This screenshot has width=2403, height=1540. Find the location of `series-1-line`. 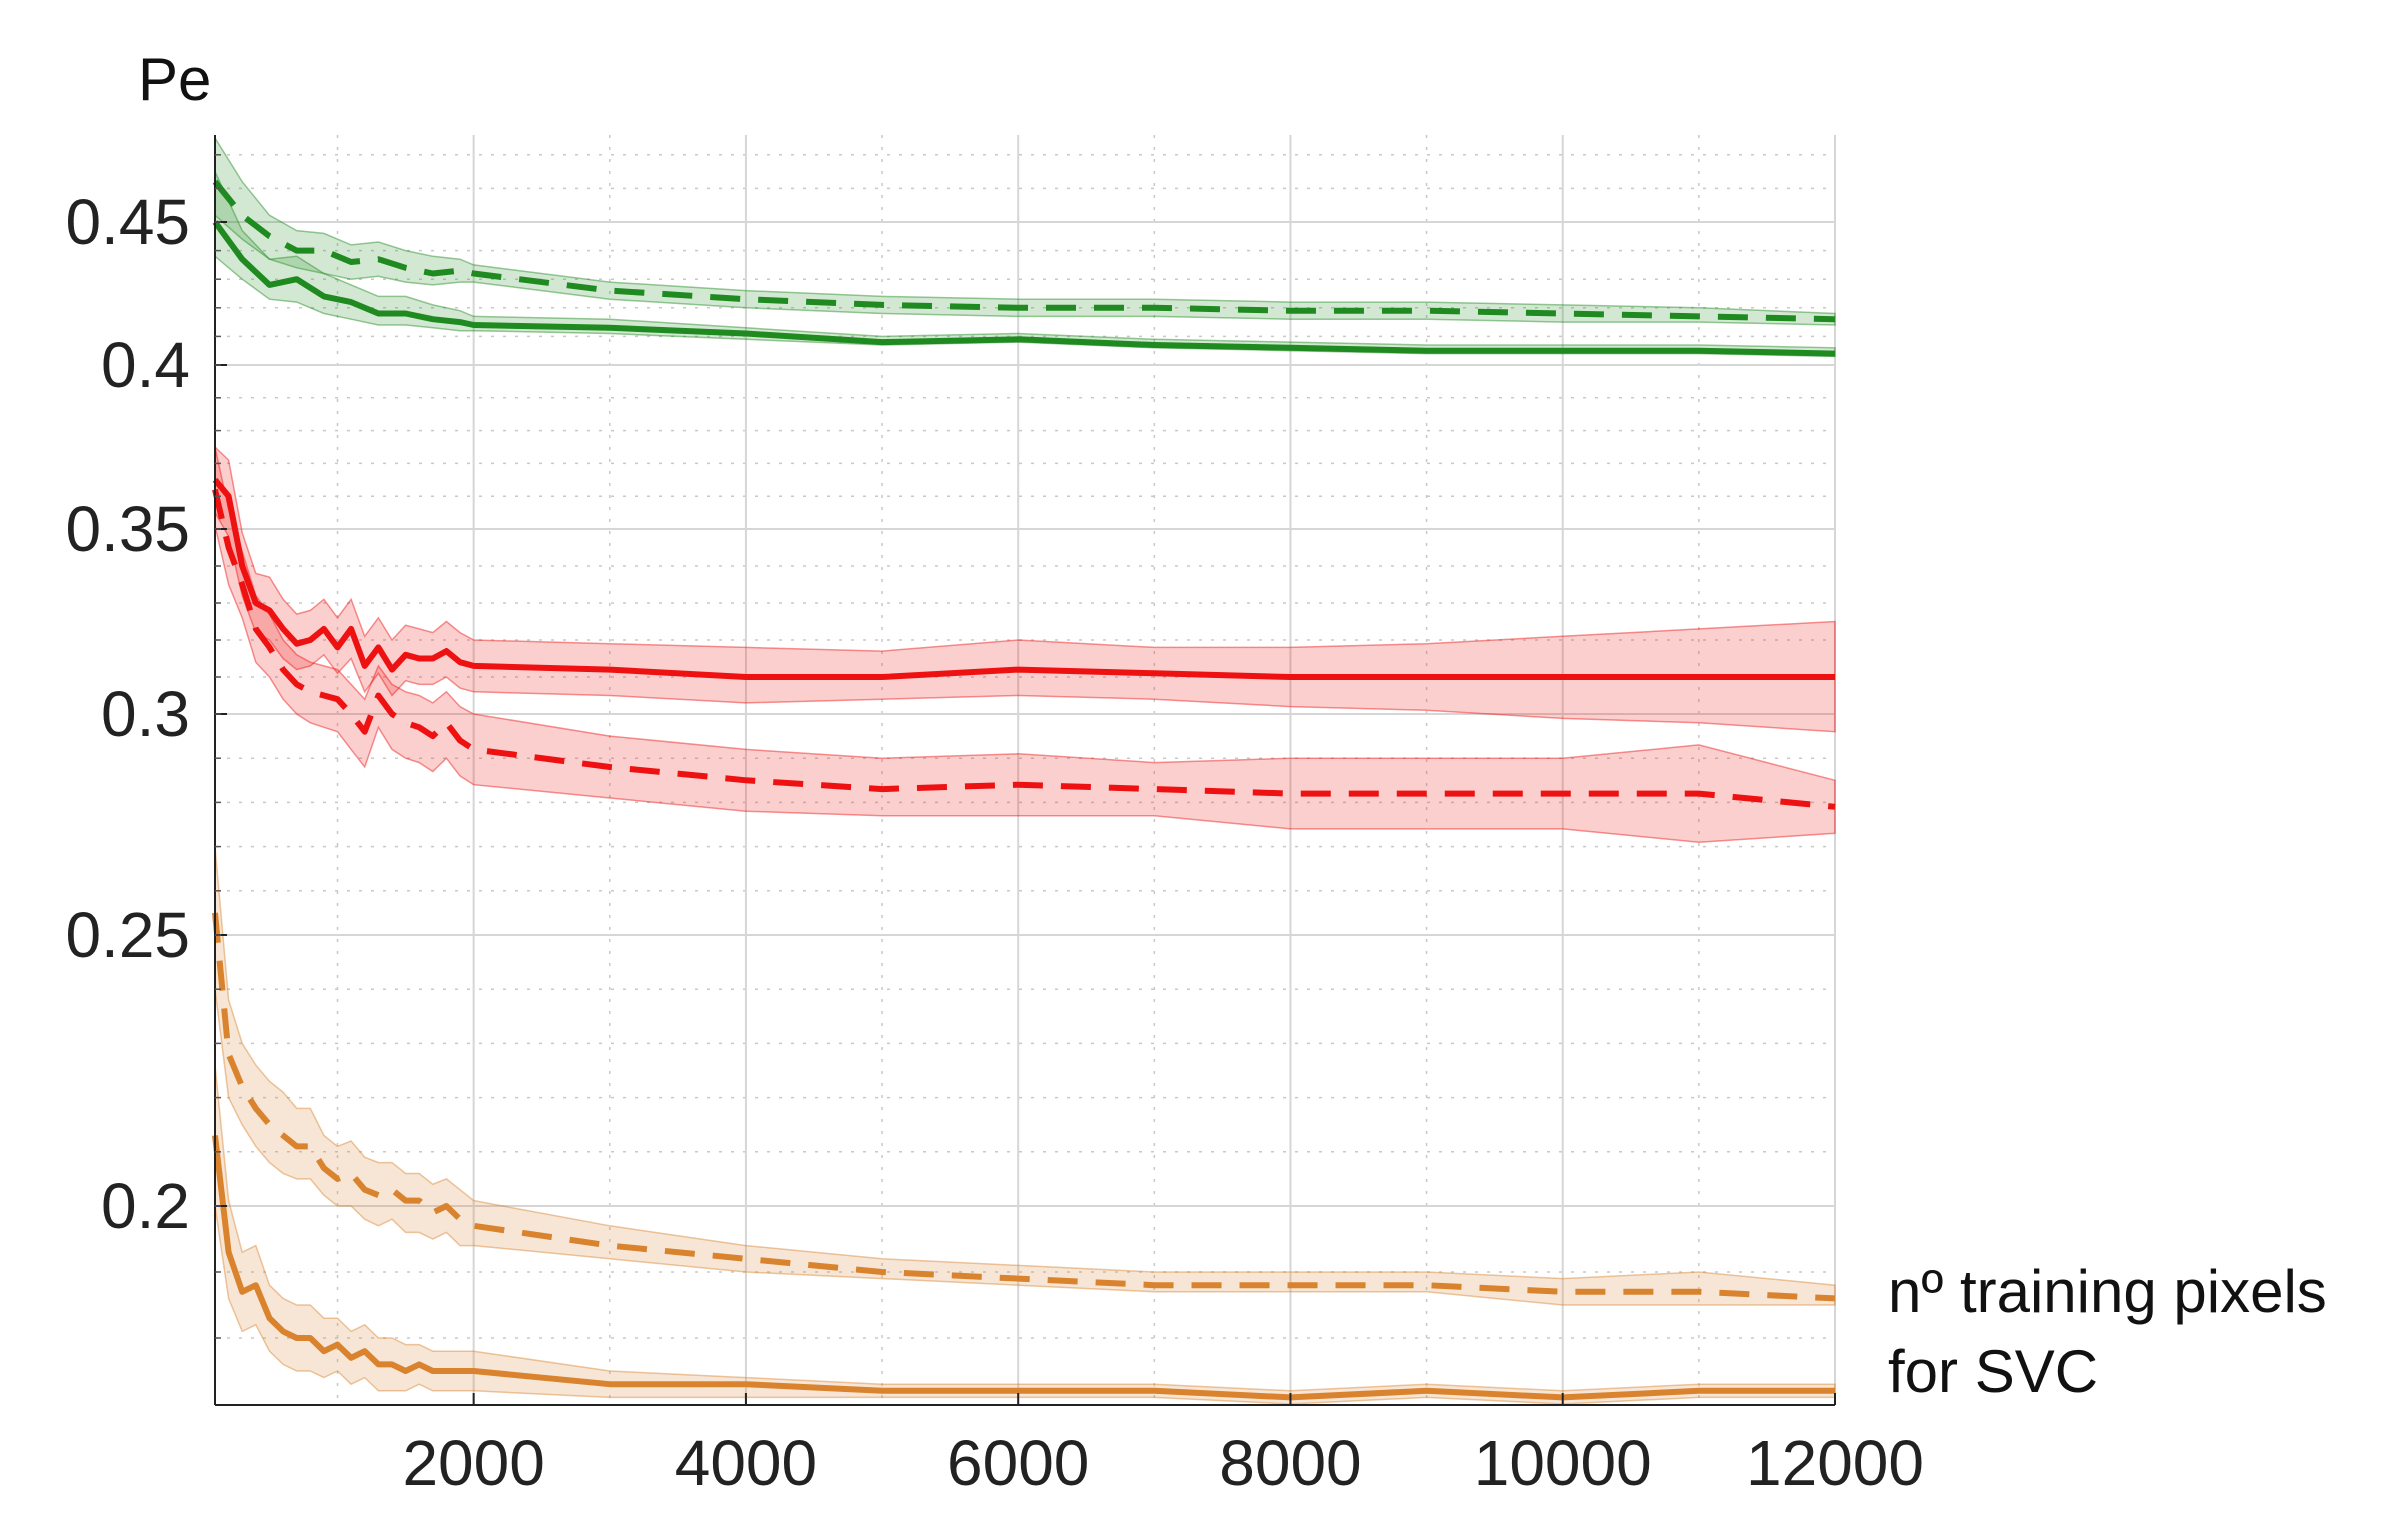

series-1-line is located at coordinates (1024, 288).